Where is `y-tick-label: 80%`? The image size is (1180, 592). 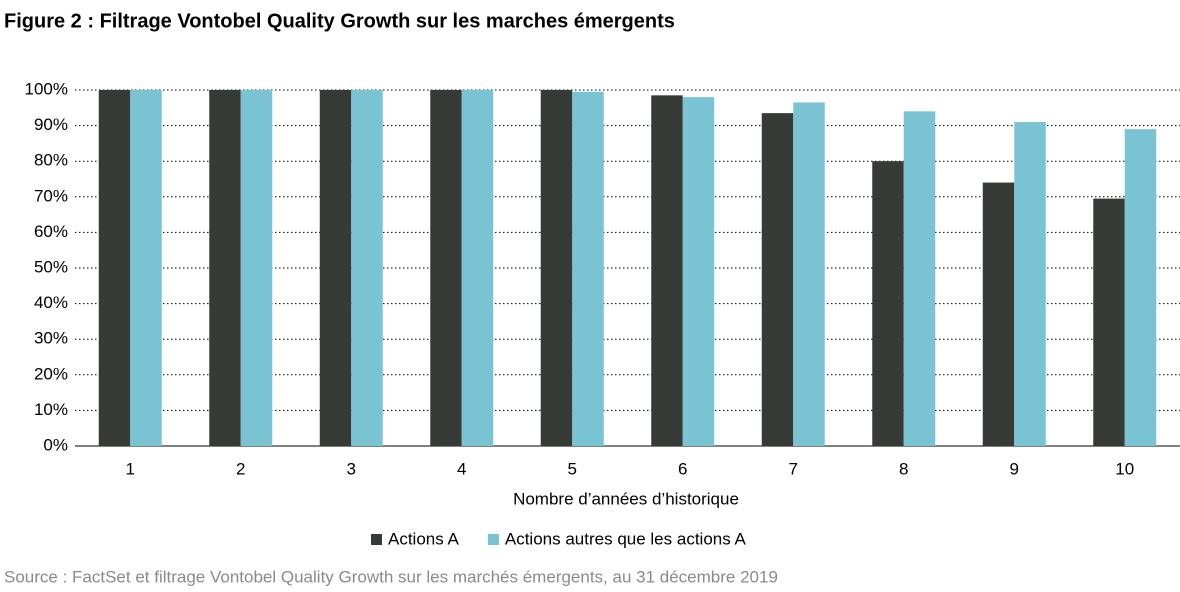
y-tick-label: 80% is located at coordinates (51, 160).